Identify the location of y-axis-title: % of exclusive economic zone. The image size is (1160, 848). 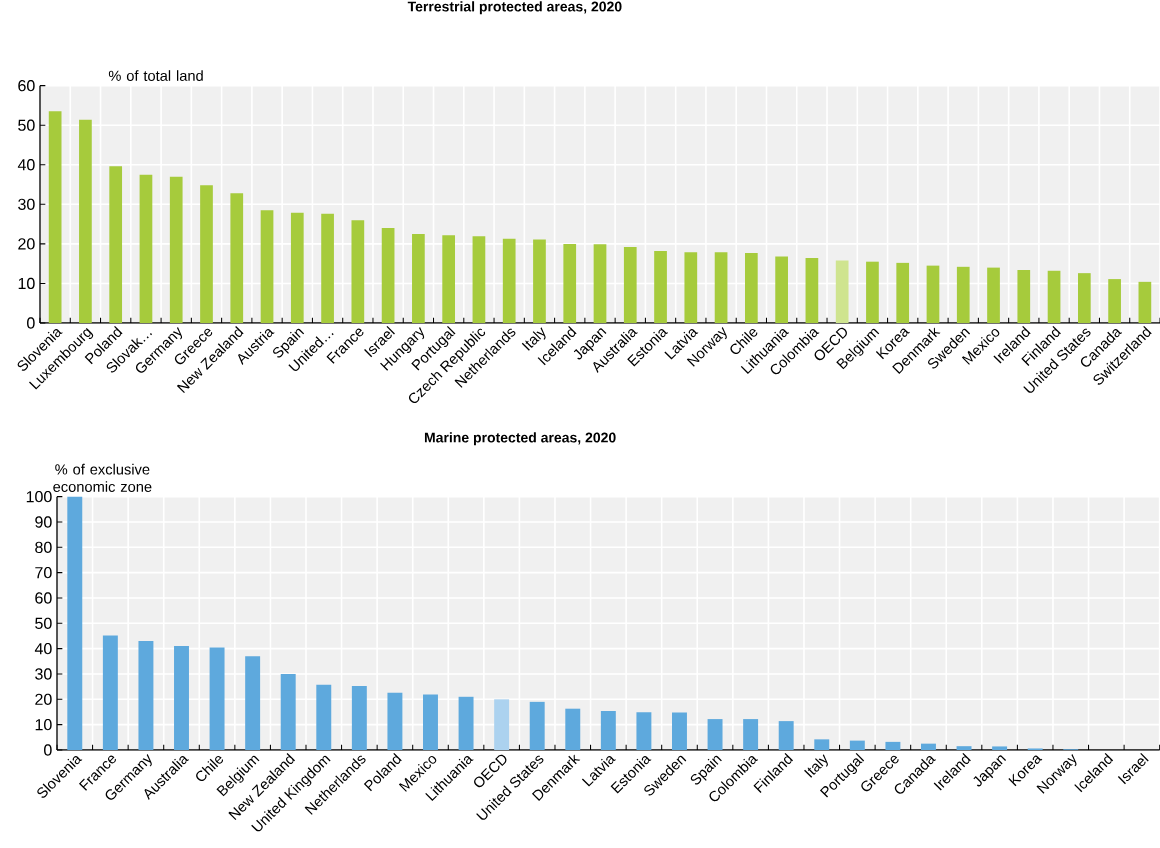
(102, 477).